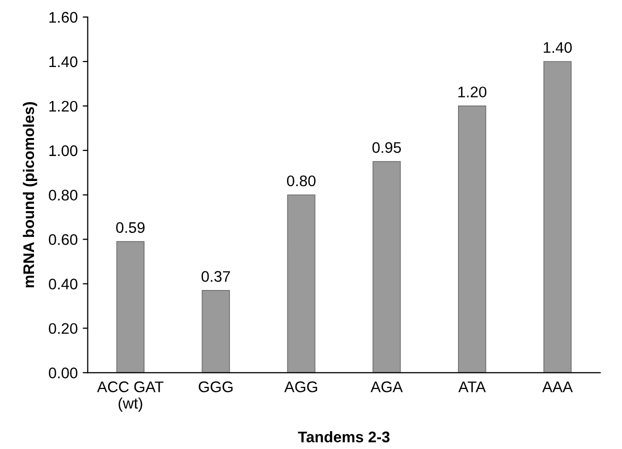 This screenshot has height=449, width=622. Describe the element at coordinates (216, 276) in the screenshot. I see `data-label: 0.37` at that location.